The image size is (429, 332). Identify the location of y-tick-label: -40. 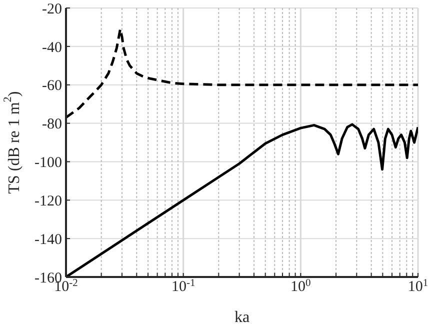
(52, 48).